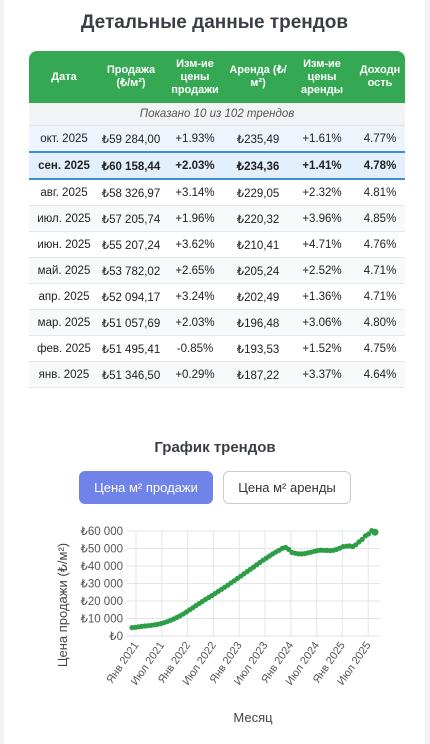 The image size is (430, 744). What do you see at coordinates (131, 296) in the screenshot?
I see `cell-sale: ₺52 094,17` at bounding box center [131, 296].